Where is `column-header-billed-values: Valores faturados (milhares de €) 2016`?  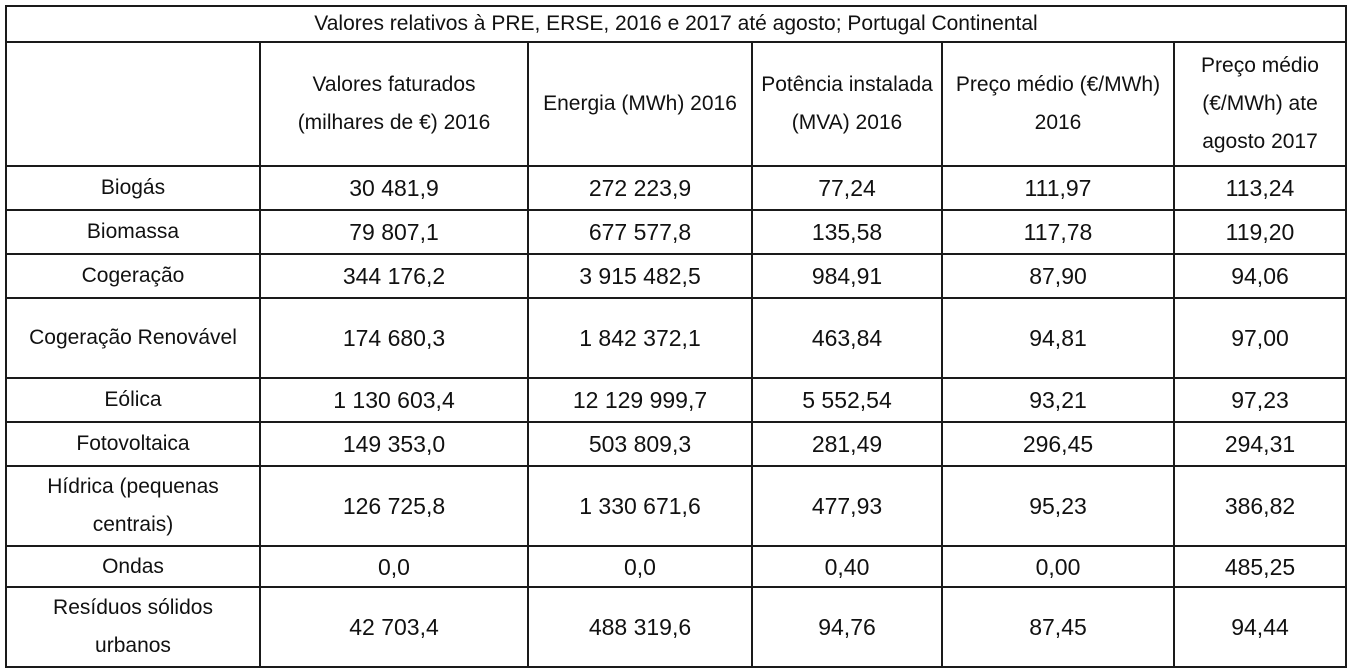
column-header-billed-values: Valores faturados (milhares de €) 2016 is located at coordinates (394, 104).